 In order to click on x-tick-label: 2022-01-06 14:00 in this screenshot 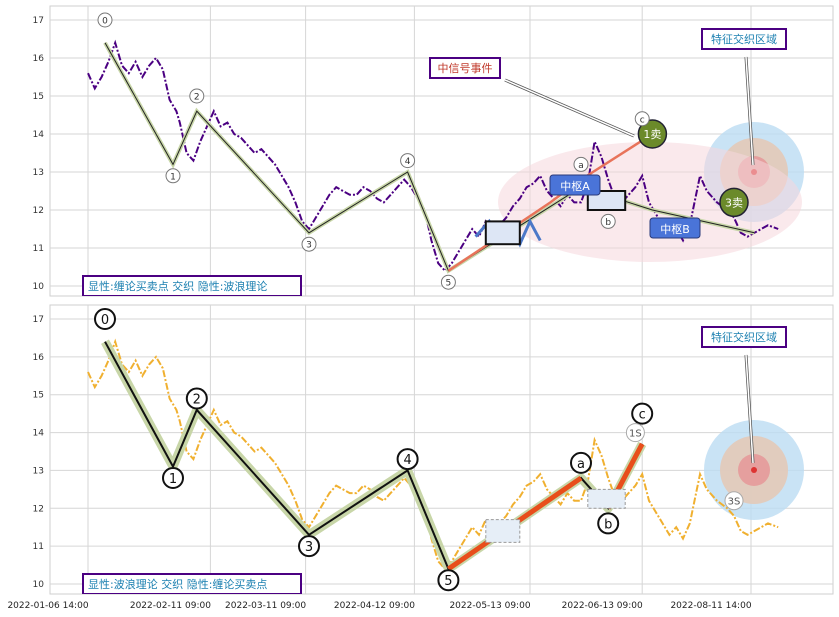, I will do `click(47, 606)`.